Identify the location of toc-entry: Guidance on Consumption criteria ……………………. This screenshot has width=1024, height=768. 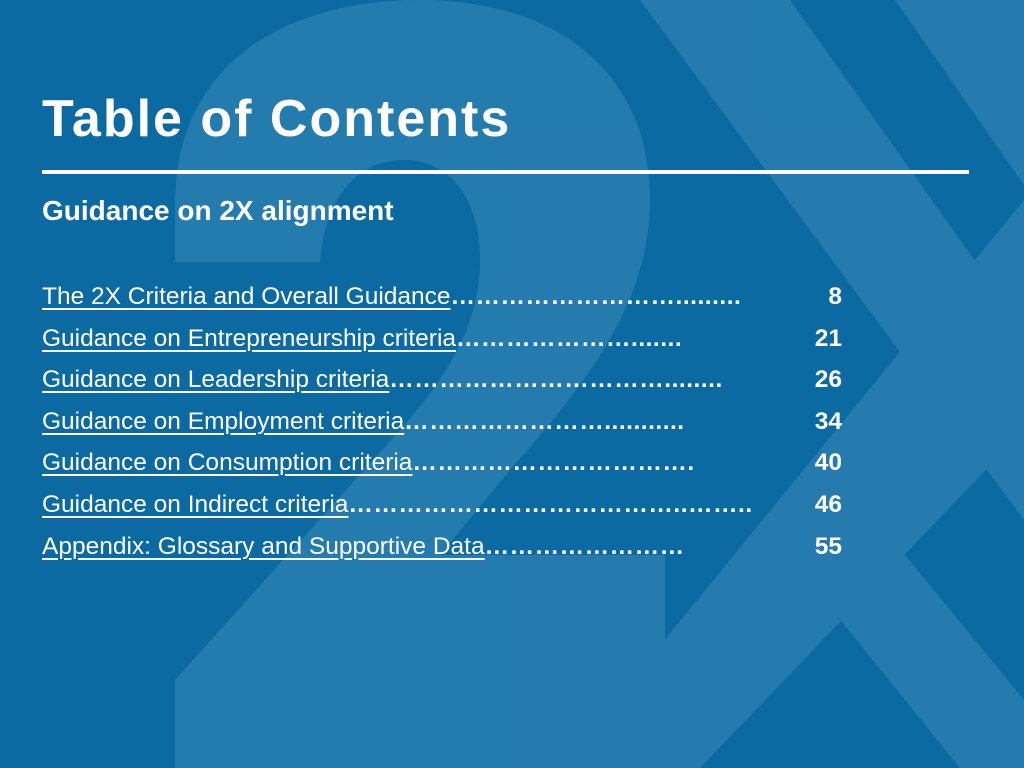
(442, 463).